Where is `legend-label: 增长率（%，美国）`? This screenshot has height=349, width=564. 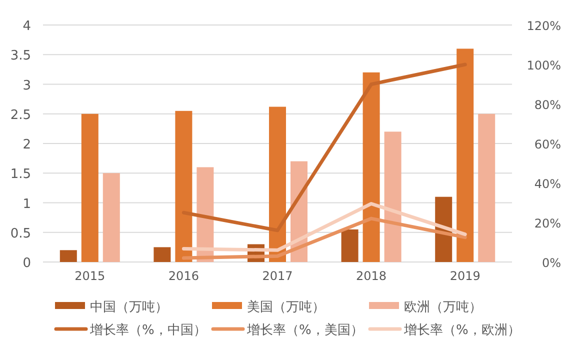
legend-label: 增长率（%，美国） is located at coordinates (305, 330).